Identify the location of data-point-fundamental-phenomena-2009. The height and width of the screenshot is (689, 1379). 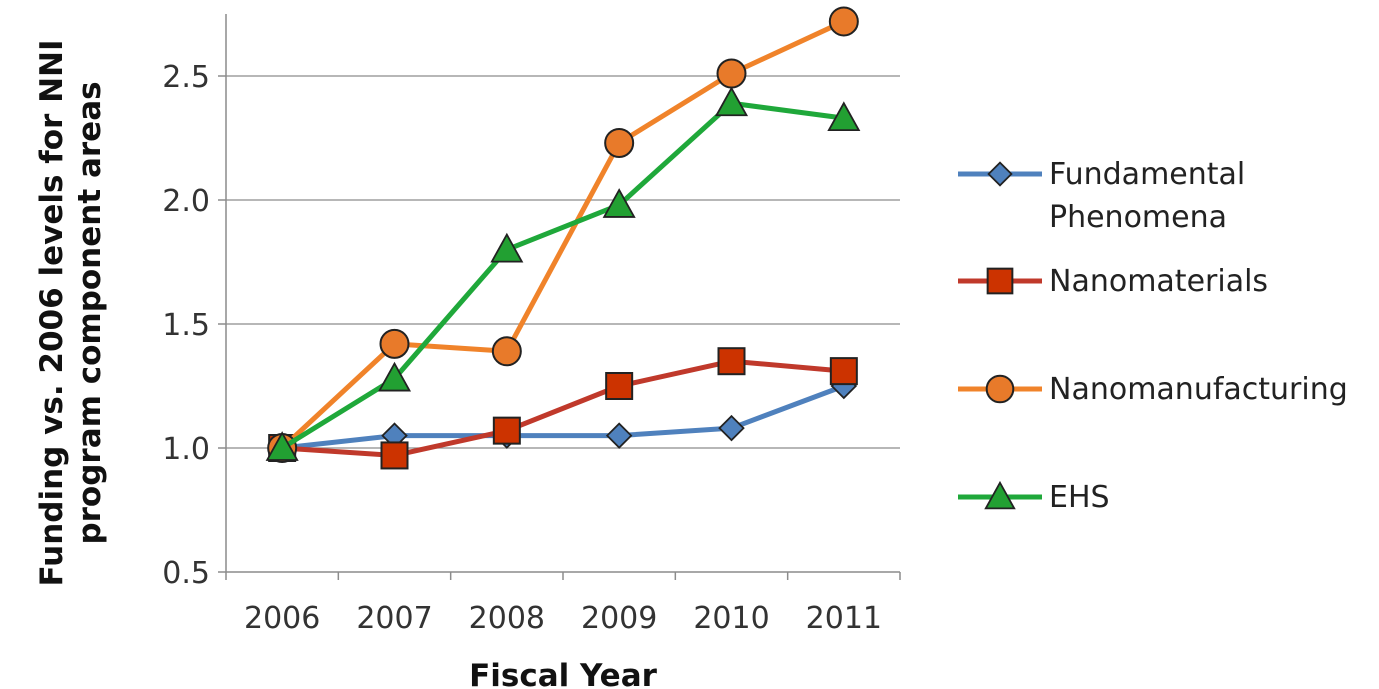
(619, 435).